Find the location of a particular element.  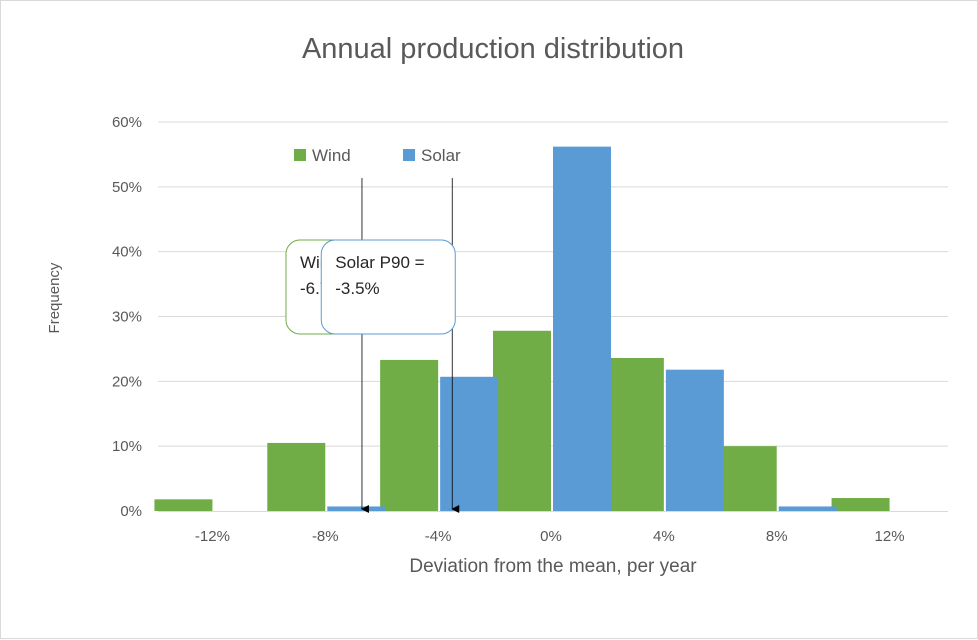

x-axis-title: Deviation from the mean, per year is located at coordinates (553, 566).